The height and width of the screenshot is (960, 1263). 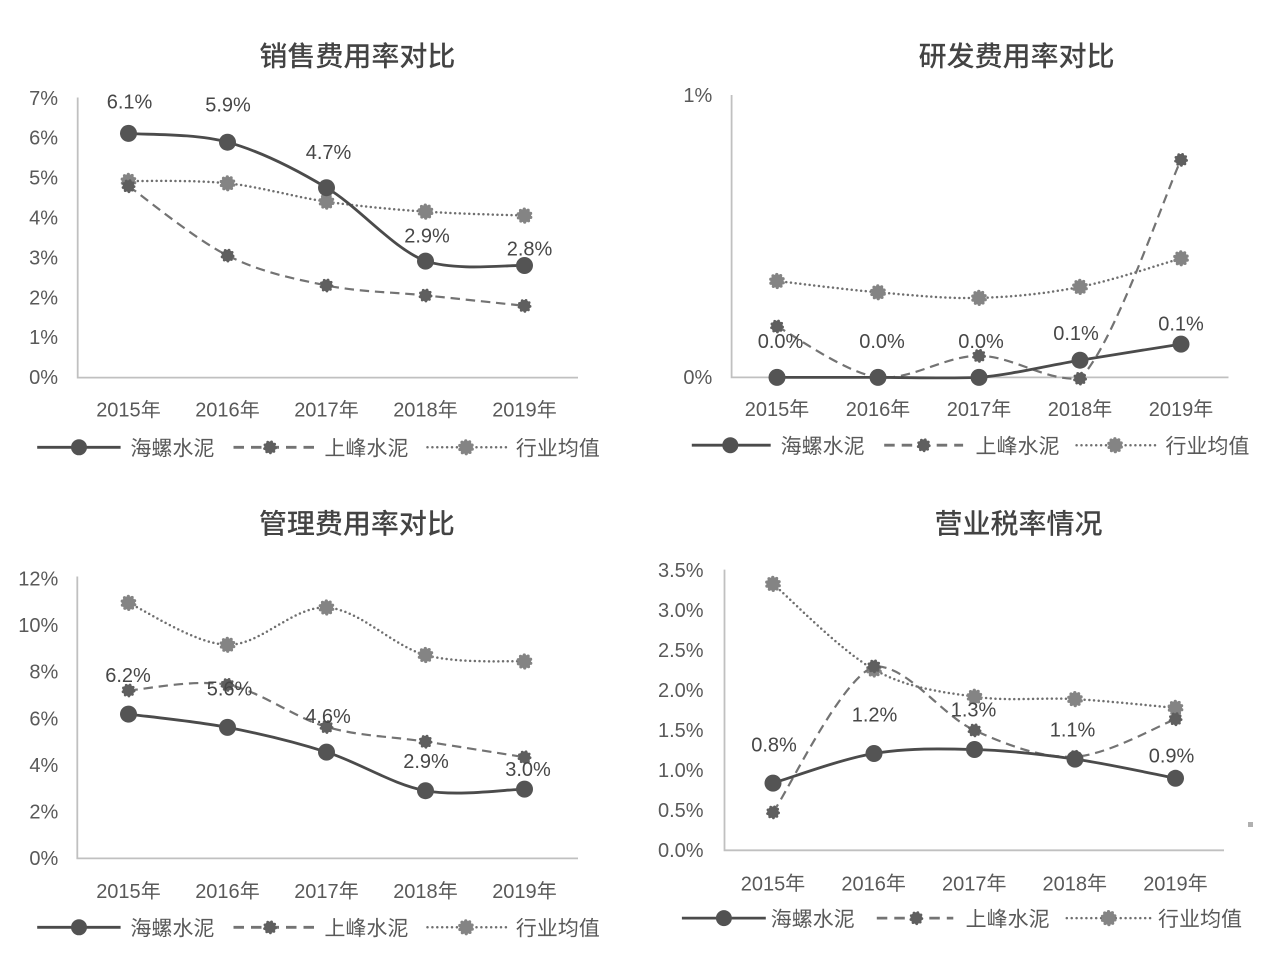 What do you see at coordinates (681, 691) in the screenshot?
I see `svg-text: 2.0%` at bounding box center [681, 691].